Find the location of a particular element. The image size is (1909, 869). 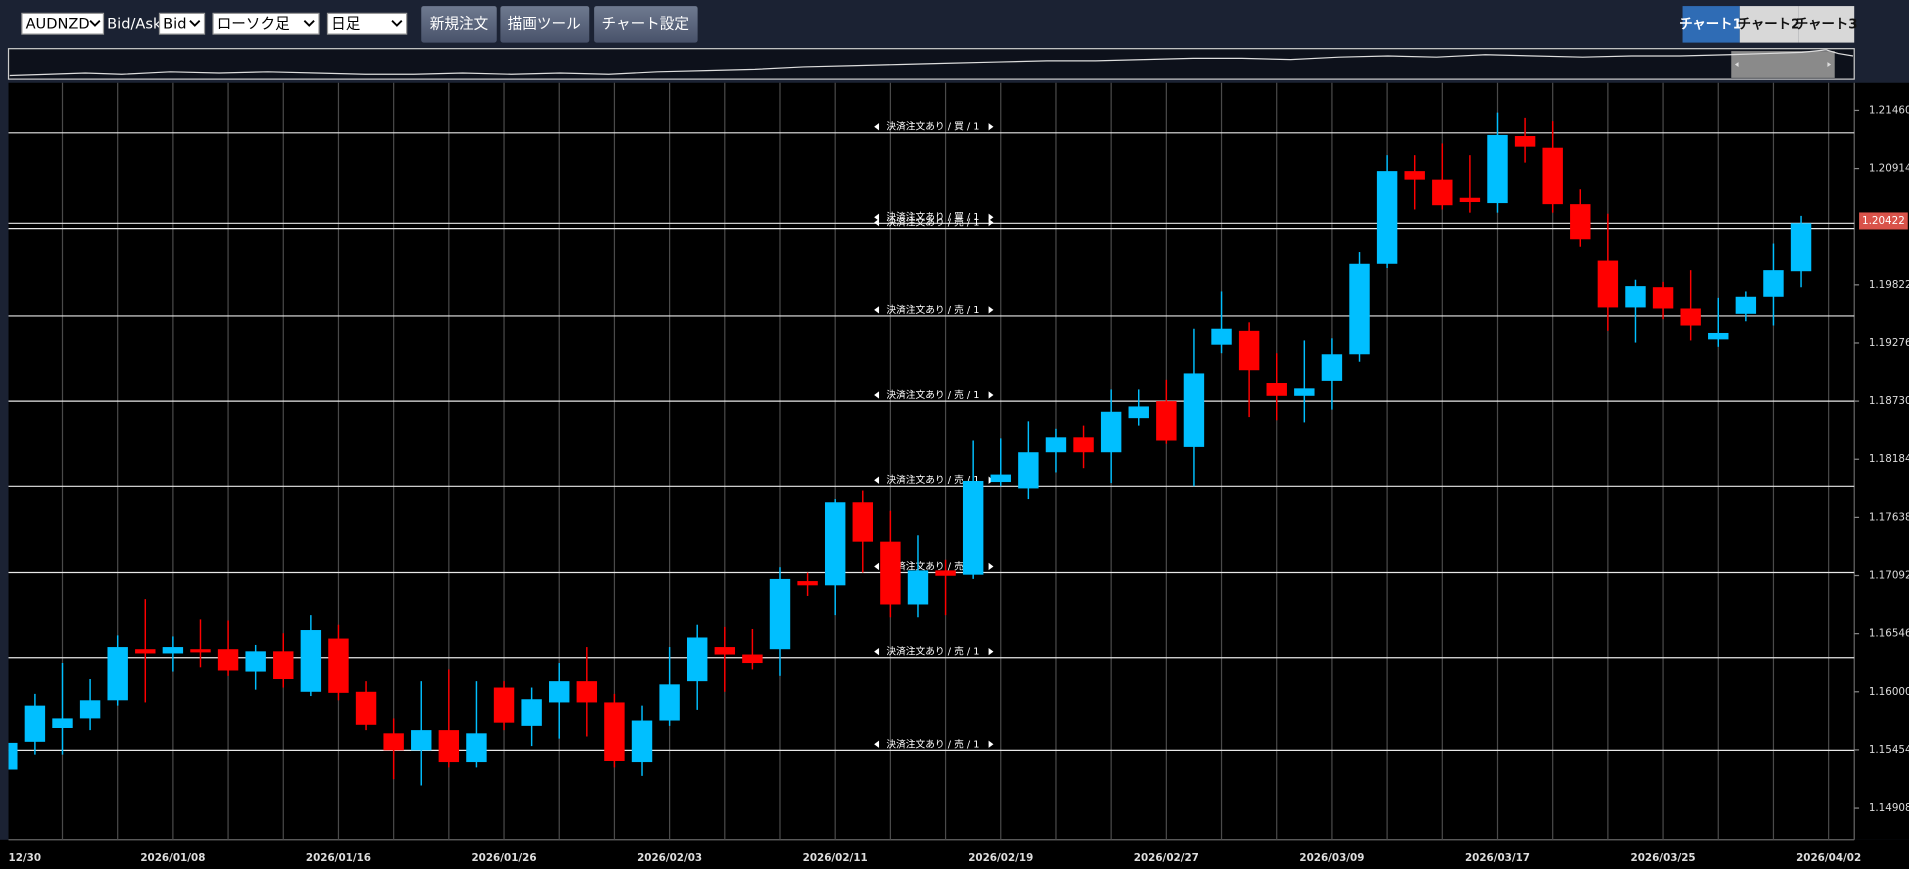

x-tick-label: 2026/01/16 is located at coordinates (338, 858).